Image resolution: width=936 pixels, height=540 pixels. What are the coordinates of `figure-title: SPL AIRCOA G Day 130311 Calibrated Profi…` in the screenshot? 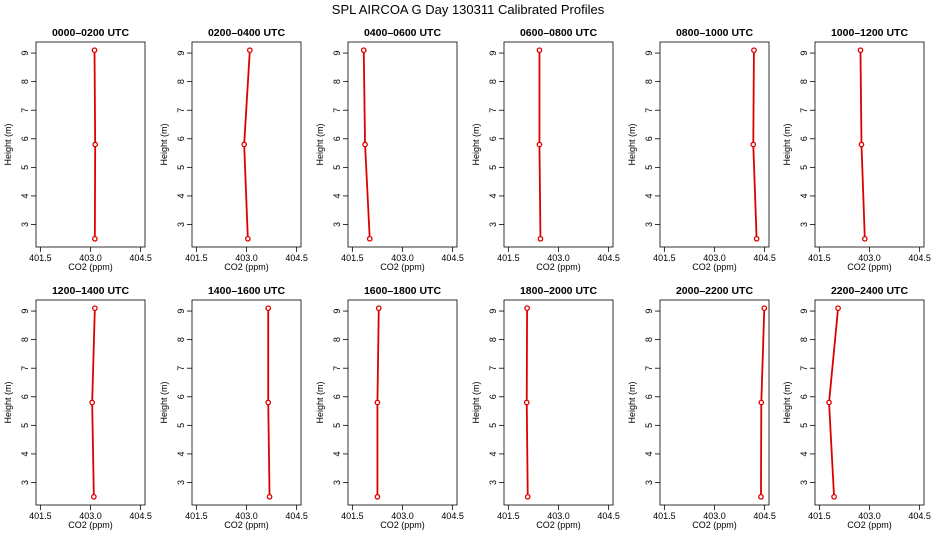 It's located at (468, 9).